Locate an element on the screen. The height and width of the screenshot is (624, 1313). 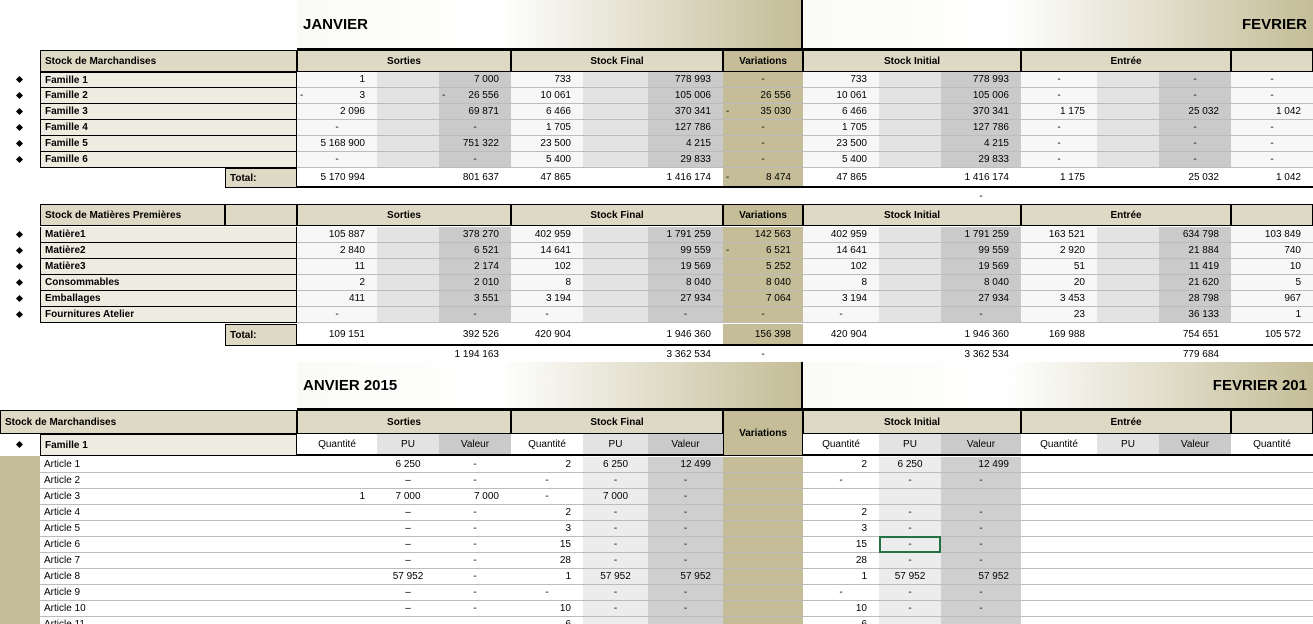
cell: 25 032 is located at coordinates (1195, 178).